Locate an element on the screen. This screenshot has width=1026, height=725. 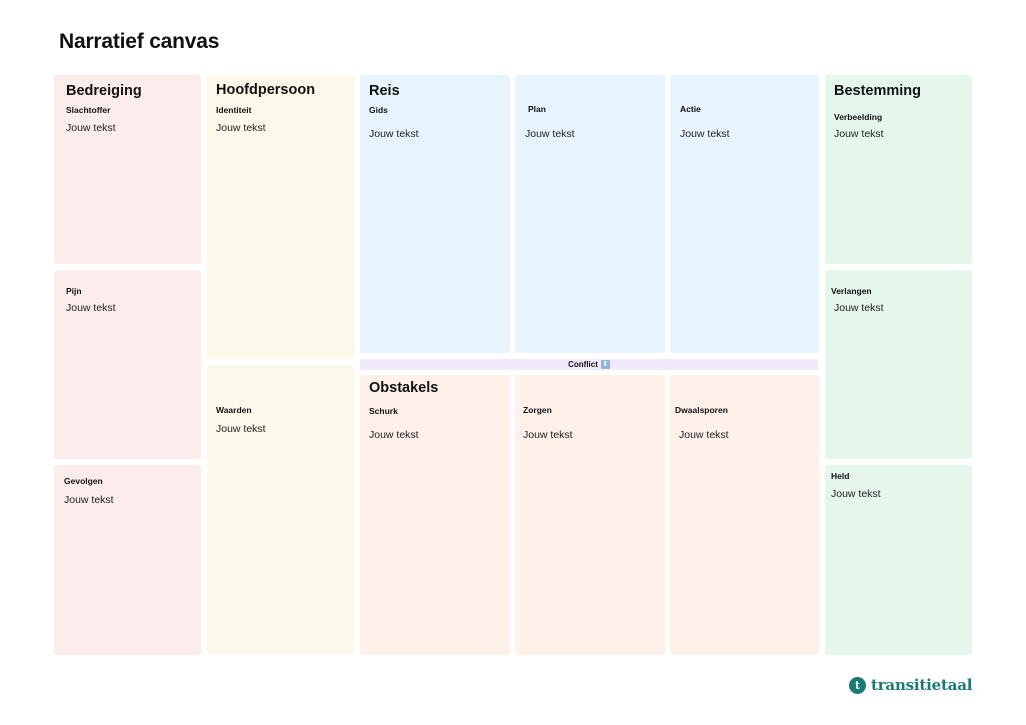
text-schurk: Jouw tekst is located at coordinates (394, 435).